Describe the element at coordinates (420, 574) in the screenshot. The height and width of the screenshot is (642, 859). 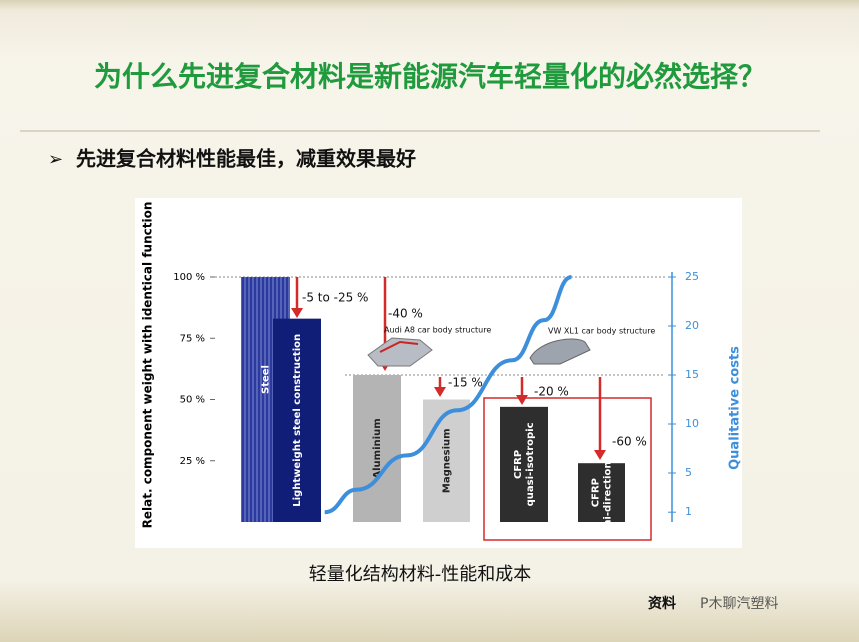
I see `chart-caption: 轻量化结构材料-性能和成本` at that location.